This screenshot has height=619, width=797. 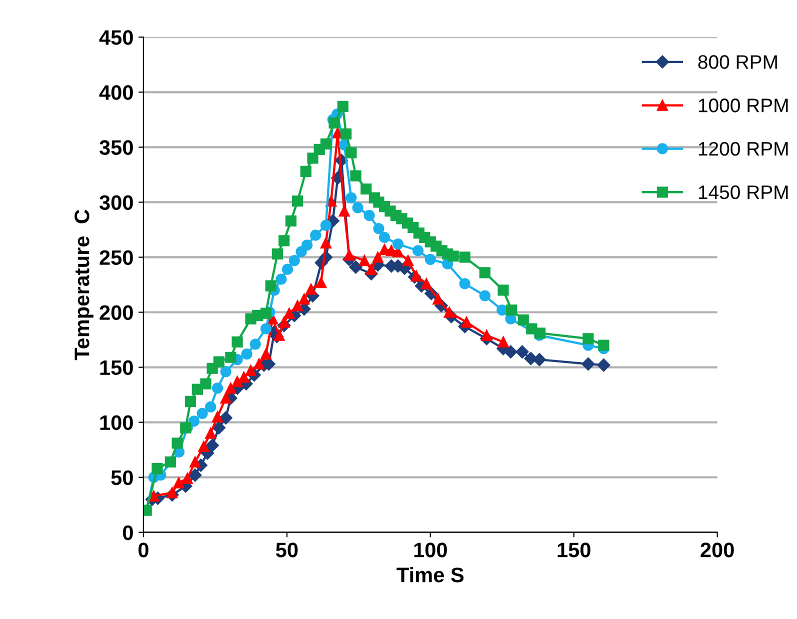 I want to click on x-tick-label: 50, so click(x=287, y=550).